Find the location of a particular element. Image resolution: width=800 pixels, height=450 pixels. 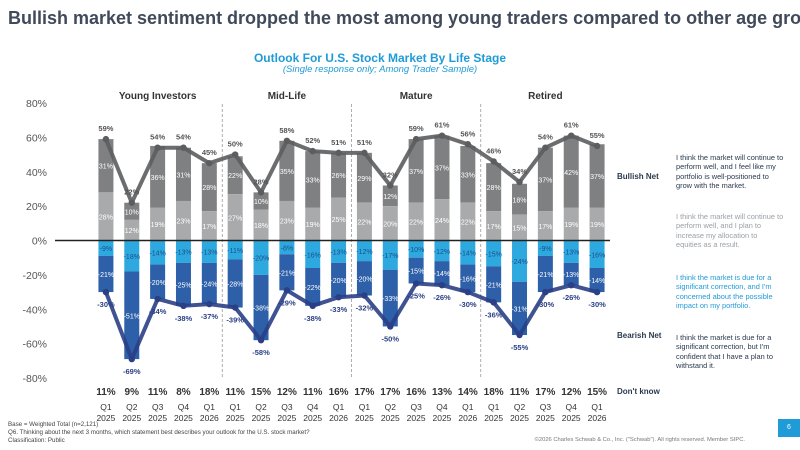

segment-label: 18% is located at coordinates (261, 226).